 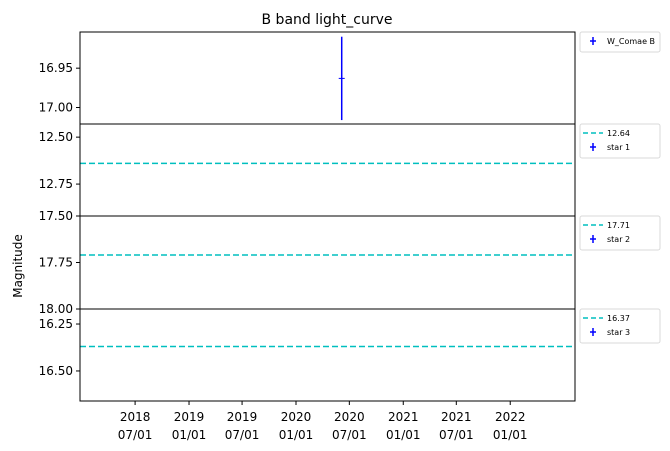 What do you see at coordinates (56, 137) in the screenshot?
I see `y-tick-label: 12.50` at bounding box center [56, 137].